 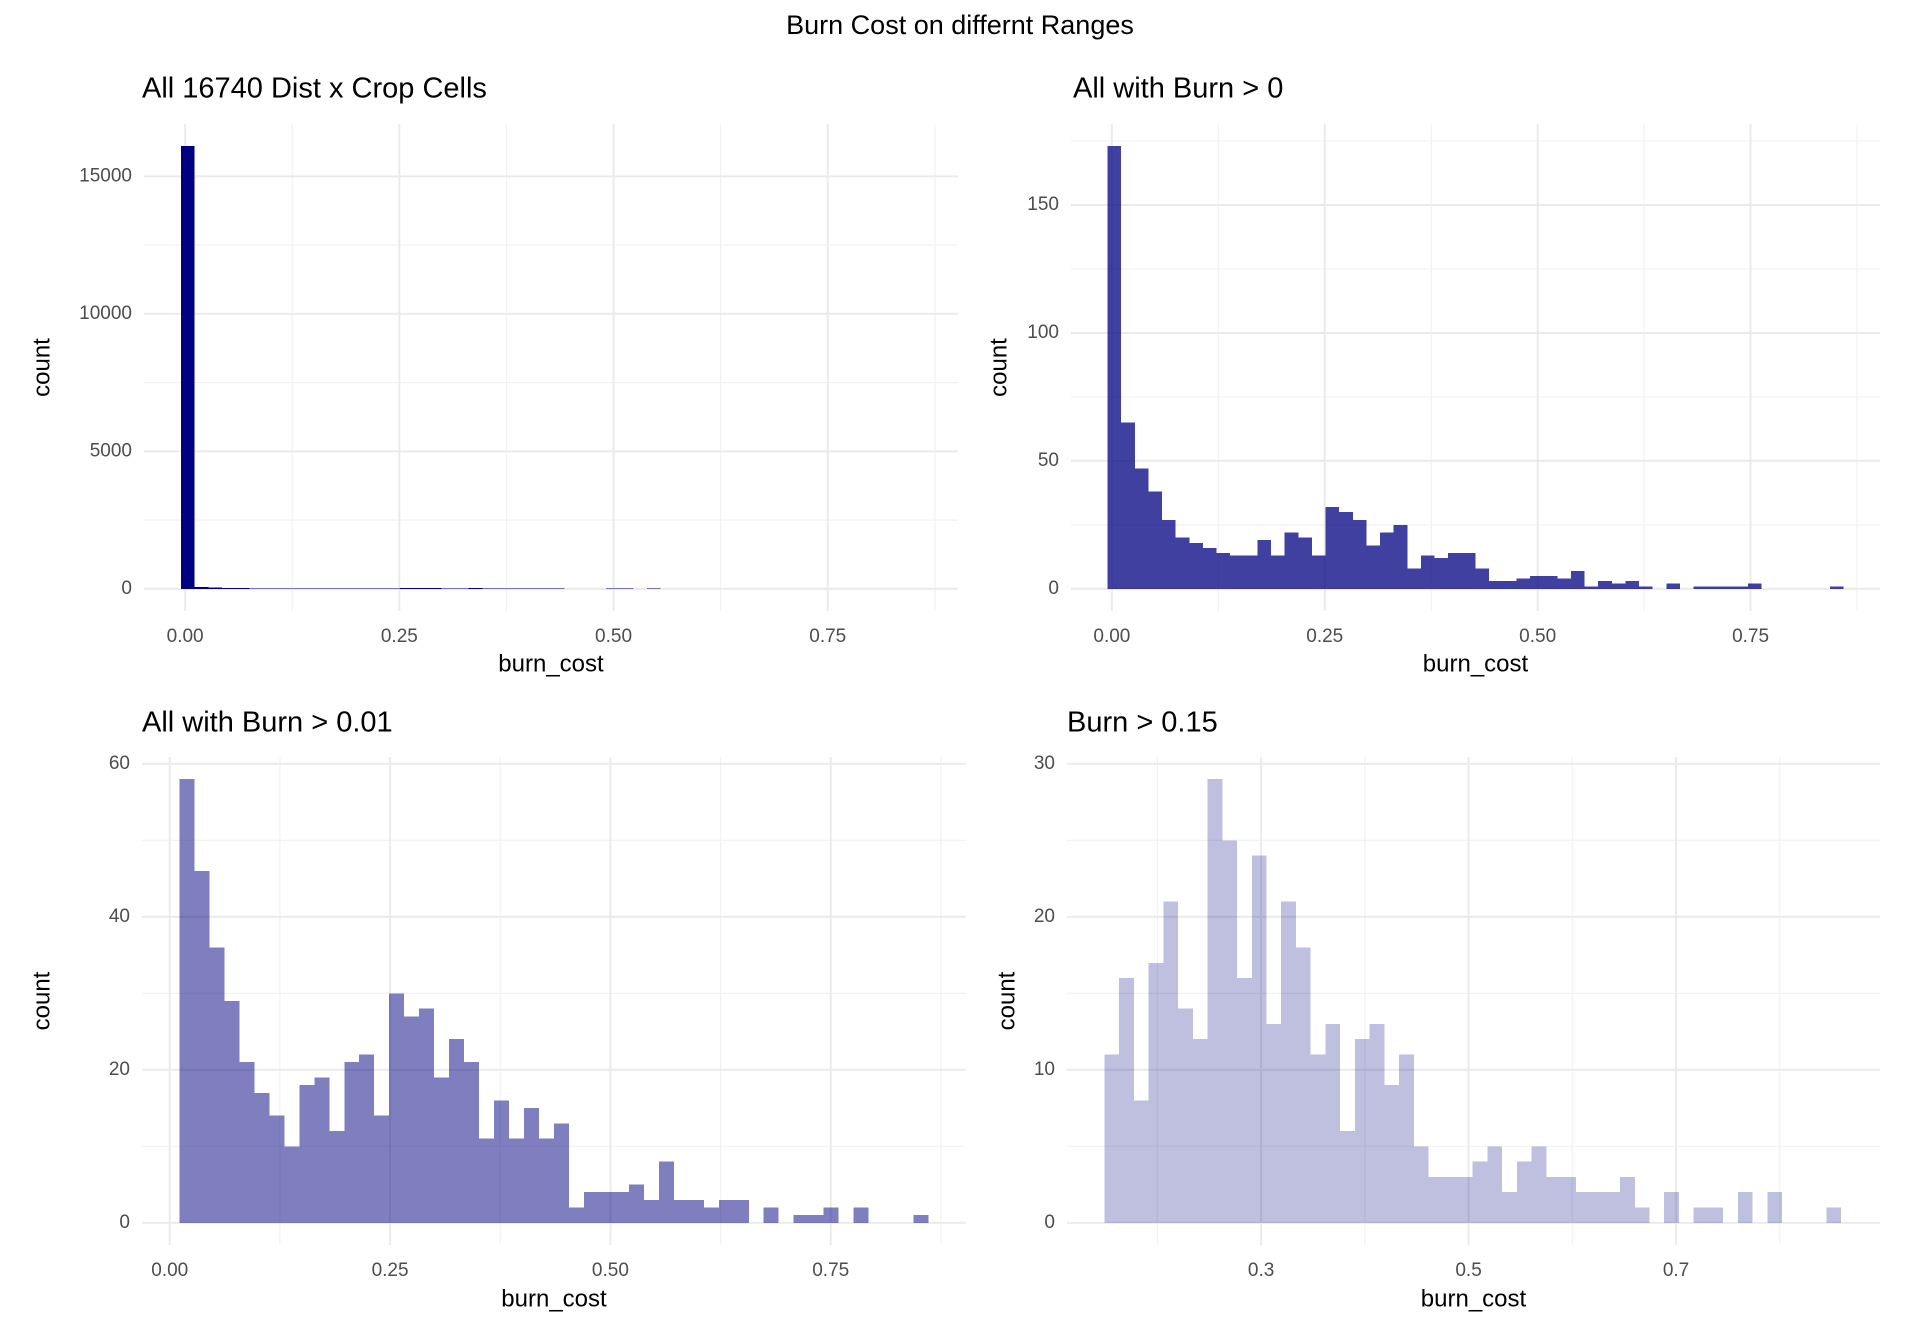 I want to click on y-tick-label: 50, so click(x=1048, y=460).